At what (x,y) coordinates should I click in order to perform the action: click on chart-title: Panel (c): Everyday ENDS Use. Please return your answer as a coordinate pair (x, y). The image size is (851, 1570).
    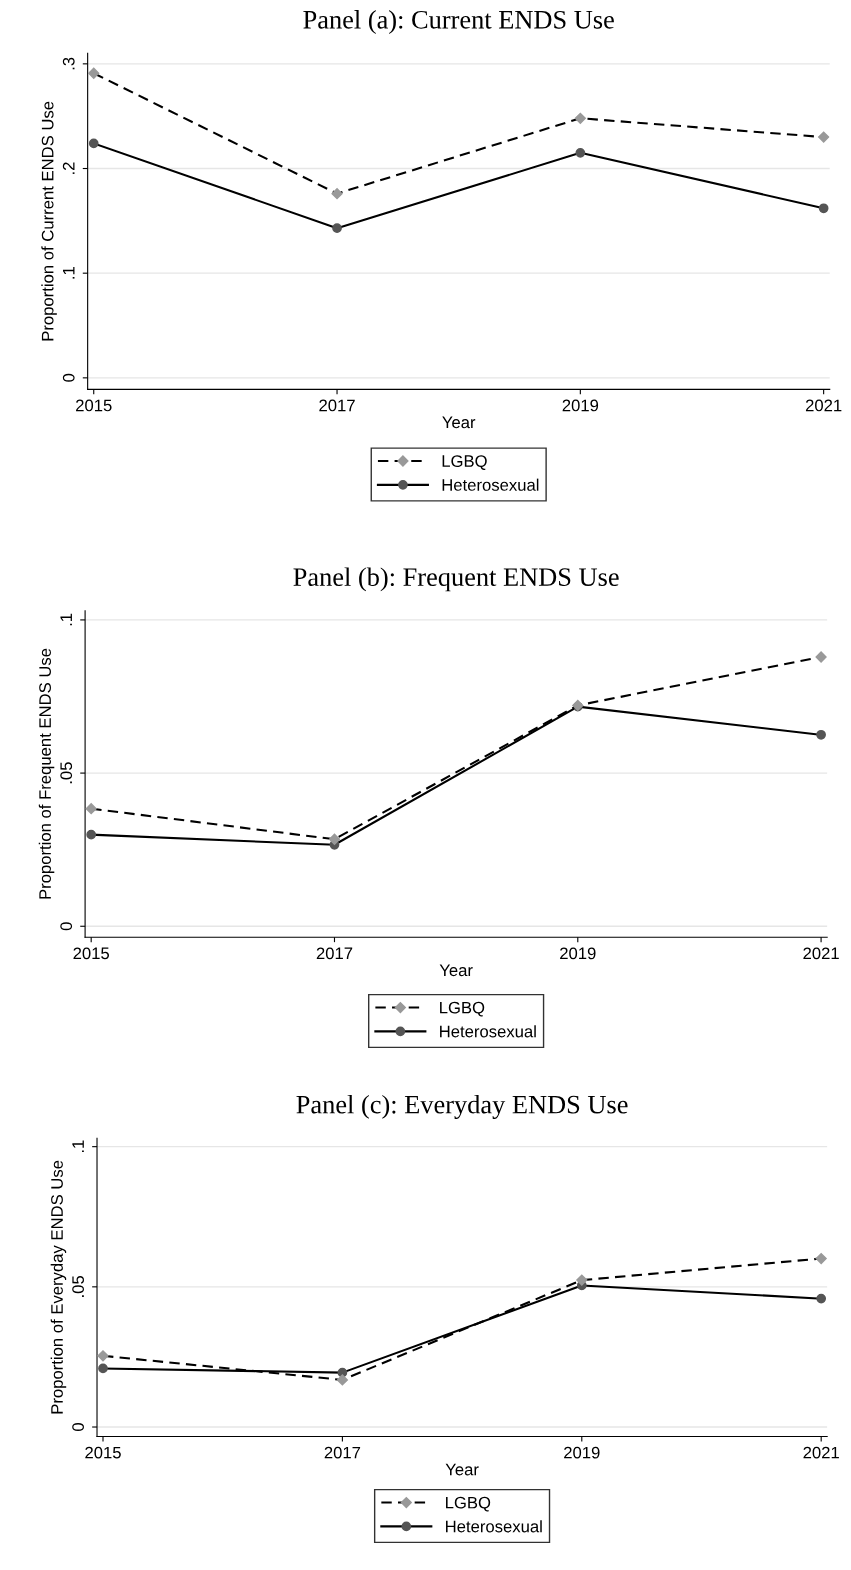
    Looking at the image, I should click on (462, 1106).